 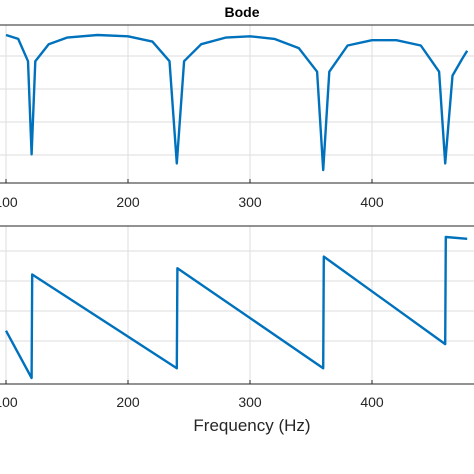 What do you see at coordinates (251, 425) in the screenshot?
I see `x-axis-label: Frequency (Hz)` at bounding box center [251, 425].